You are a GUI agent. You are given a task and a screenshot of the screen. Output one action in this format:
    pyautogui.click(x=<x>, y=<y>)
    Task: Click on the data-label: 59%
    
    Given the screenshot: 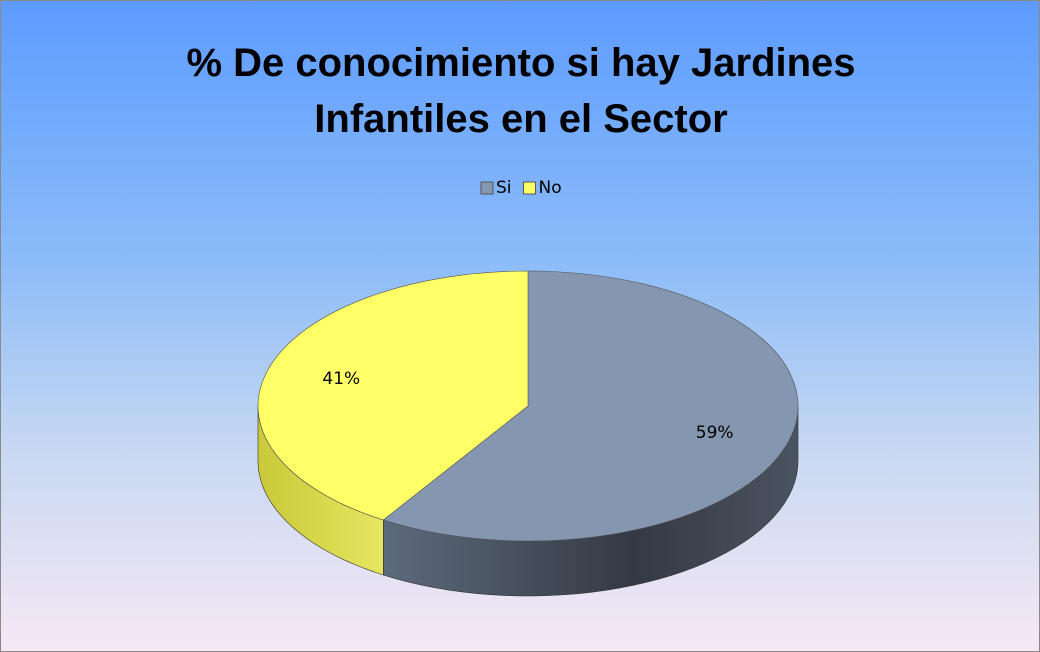 What is the action you would take?
    pyautogui.click(x=715, y=433)
    